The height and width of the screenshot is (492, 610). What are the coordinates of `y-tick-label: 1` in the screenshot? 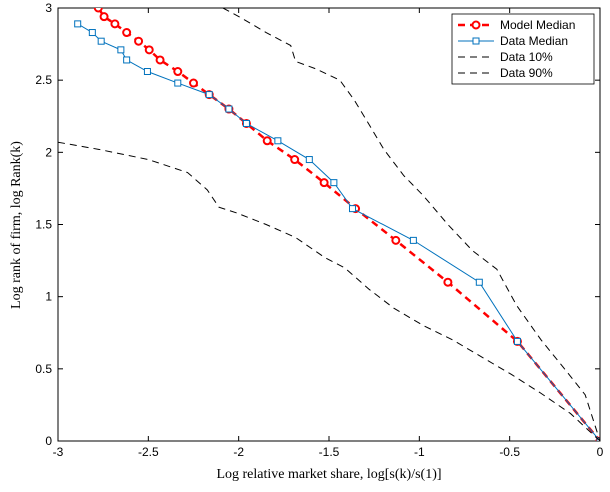 It's located at (48, 297).